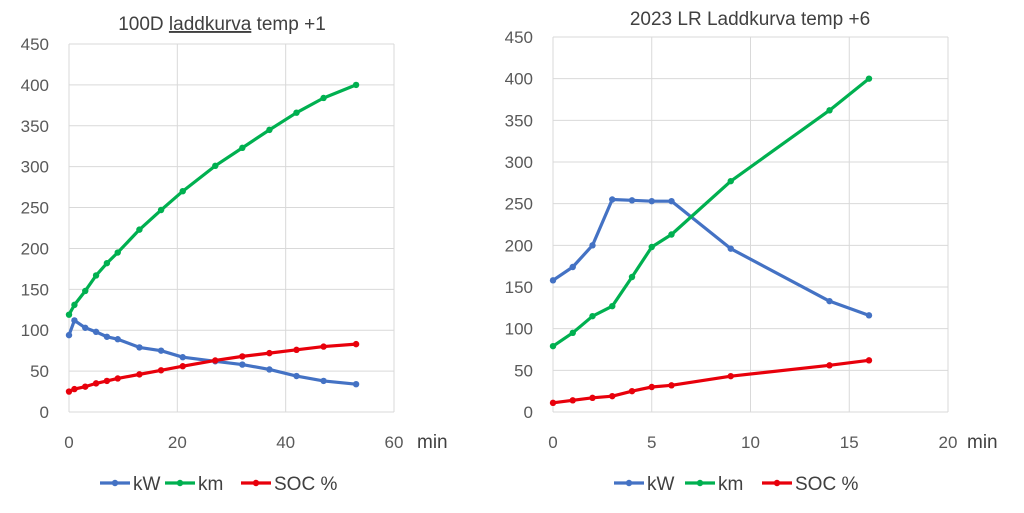 The width and height of the screenshot is (1024, 513). What do you see at coordinates (711, 257) in the screenshot?
I see `series-line-kw` at bounding box center [711, 257].